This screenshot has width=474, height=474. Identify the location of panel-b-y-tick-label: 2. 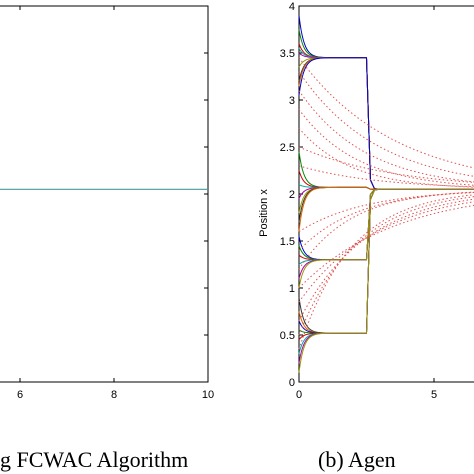
(292, 195).